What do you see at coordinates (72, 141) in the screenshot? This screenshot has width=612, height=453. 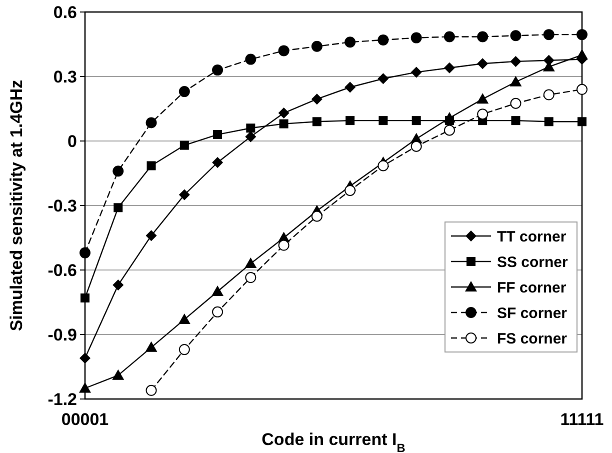 I see `y-tick-label: 0` at bounding box center [72, 141].